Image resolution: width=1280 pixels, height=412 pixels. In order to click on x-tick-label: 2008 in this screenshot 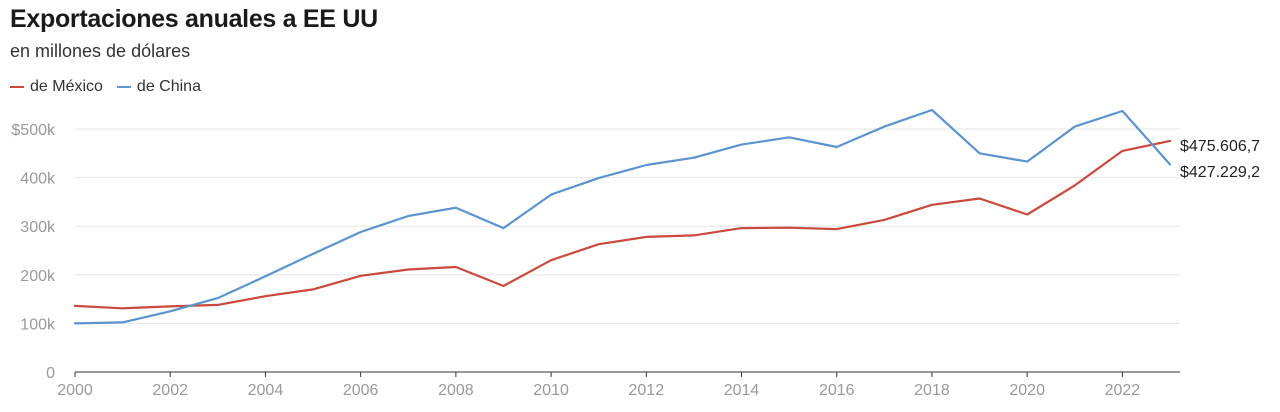, I will do `click(456, 390)`.